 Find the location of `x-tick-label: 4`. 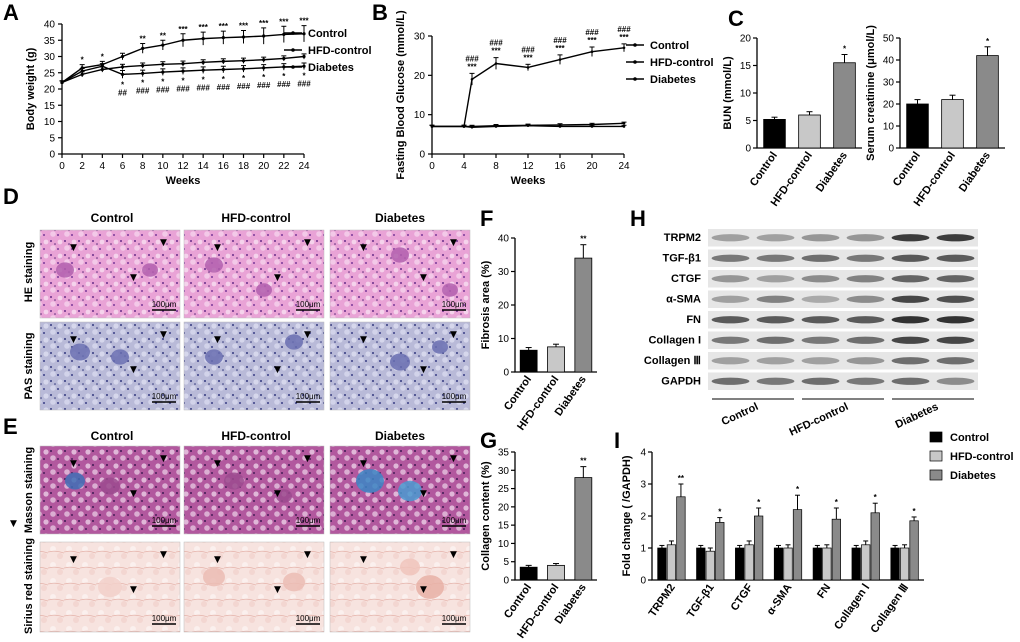

x-tick-label: 4 is located at coordinates (103, 166).